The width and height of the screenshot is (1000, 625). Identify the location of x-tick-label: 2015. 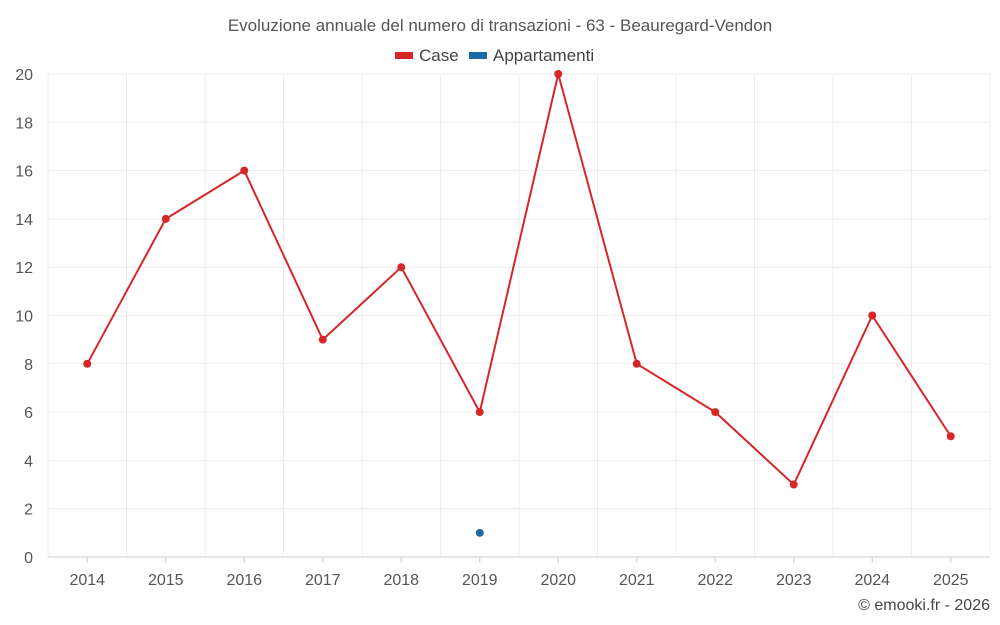
(166, 580).